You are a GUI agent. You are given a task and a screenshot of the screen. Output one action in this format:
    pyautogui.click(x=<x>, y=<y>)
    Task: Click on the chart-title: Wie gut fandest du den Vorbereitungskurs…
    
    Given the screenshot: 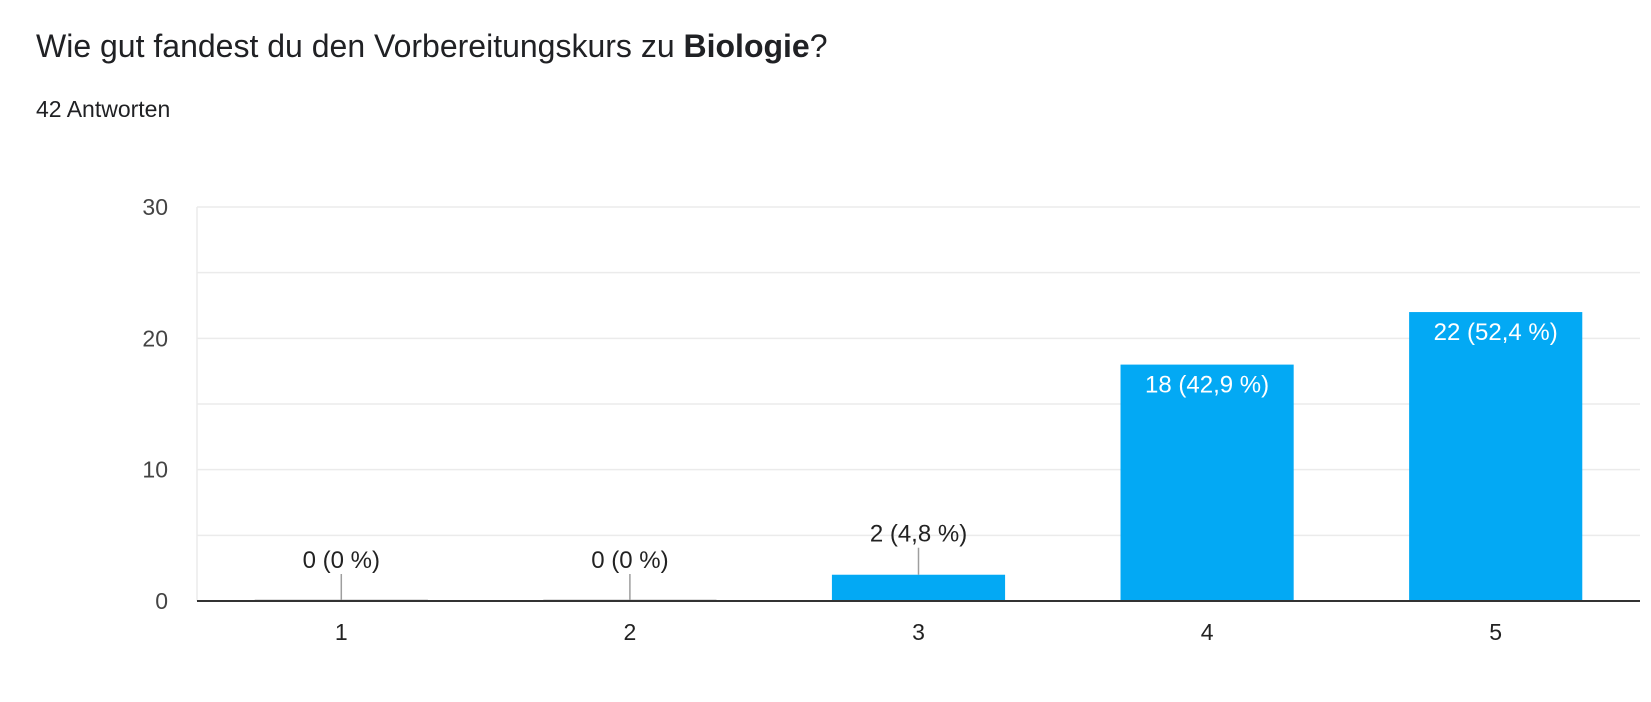 What is the action you would take?
    pyautogui.click(x=432, y=46)
    